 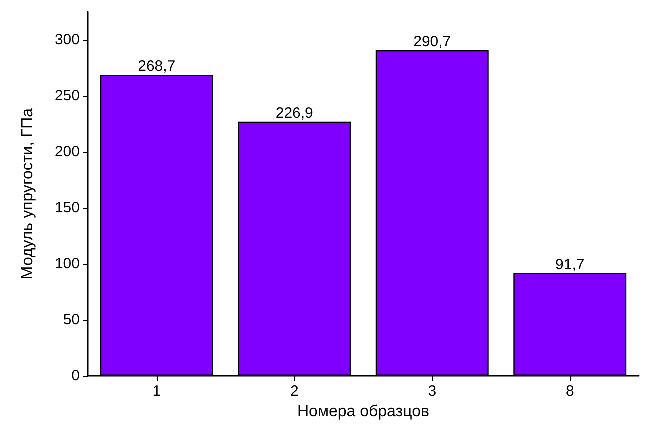 I want to click on x-tick-label: 2, so click(x=294, y=391).